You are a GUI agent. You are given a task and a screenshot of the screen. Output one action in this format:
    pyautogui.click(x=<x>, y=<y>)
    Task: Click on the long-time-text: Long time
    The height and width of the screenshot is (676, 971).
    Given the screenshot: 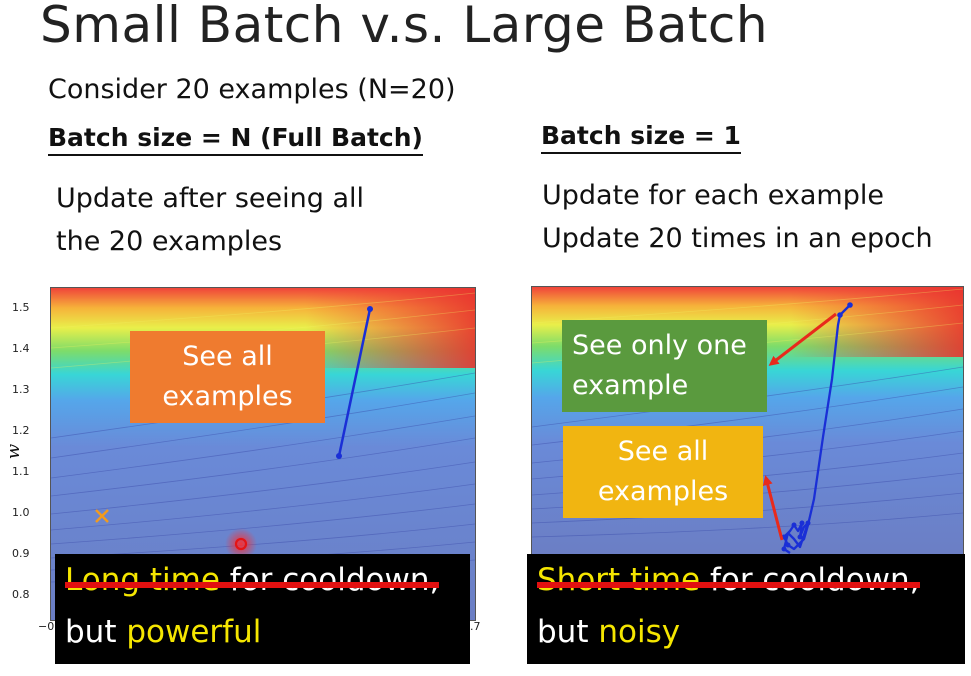 What is the action you would take?
    pyautogui.click(x=142, y=580)
    